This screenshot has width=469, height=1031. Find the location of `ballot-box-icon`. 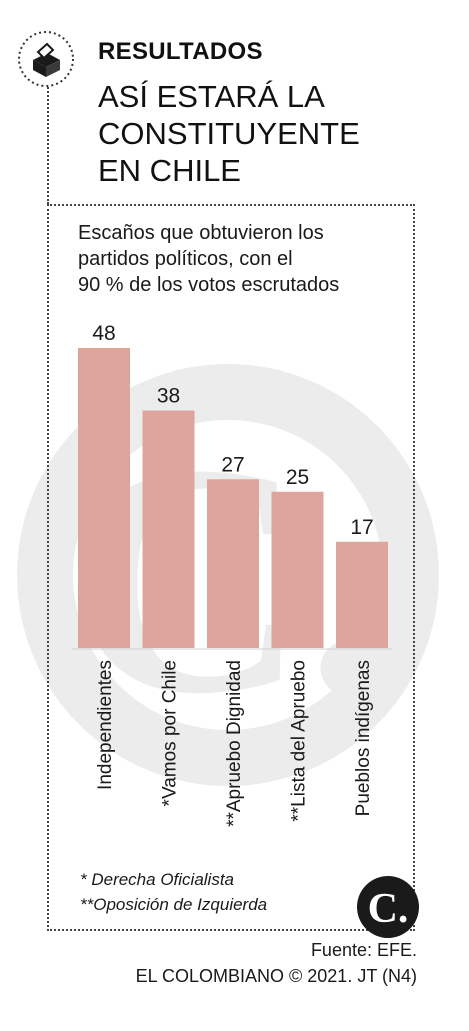

ballot-box-icon is located at coordinates (46, 59).